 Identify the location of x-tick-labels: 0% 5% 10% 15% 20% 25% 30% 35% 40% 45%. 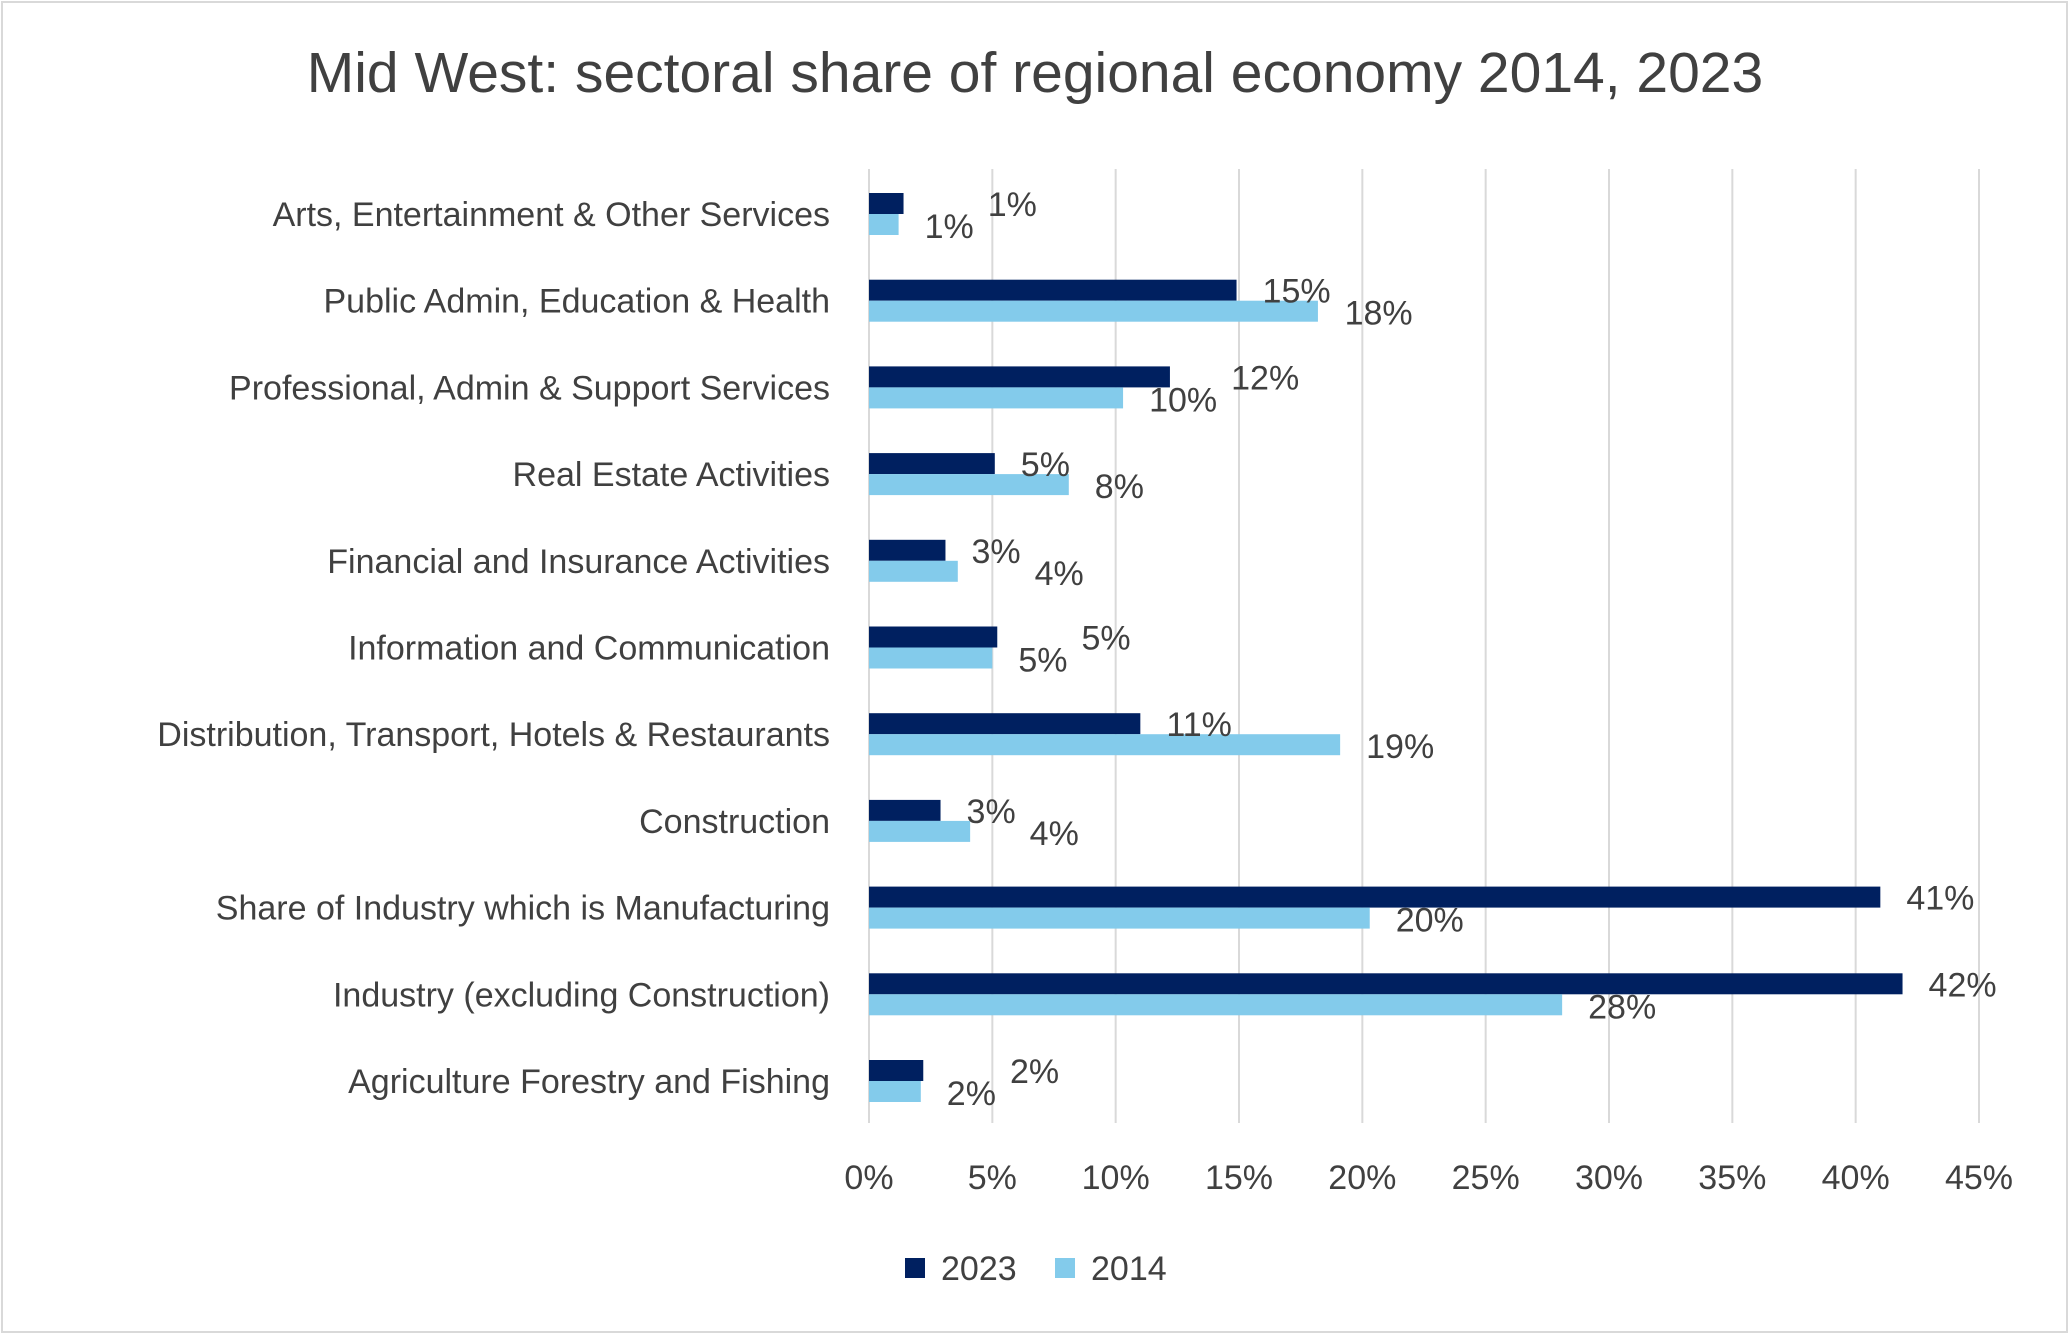
(1428, 1178).